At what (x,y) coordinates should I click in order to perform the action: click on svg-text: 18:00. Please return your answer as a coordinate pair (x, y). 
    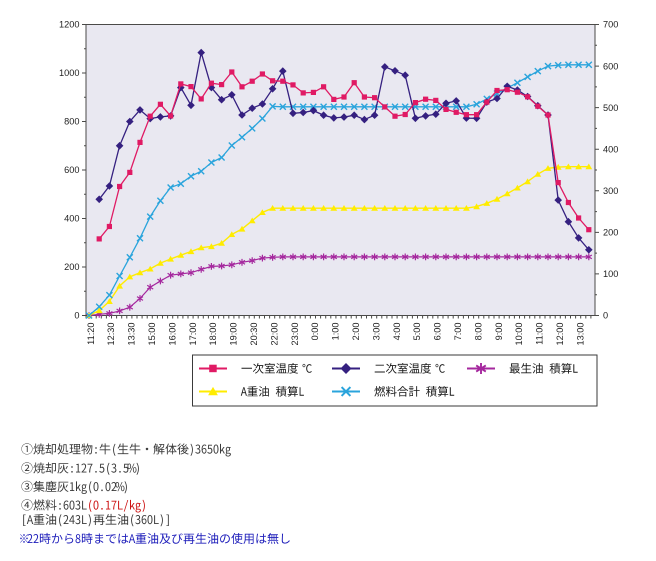
    Looking at the image, I should click on (213, 334).